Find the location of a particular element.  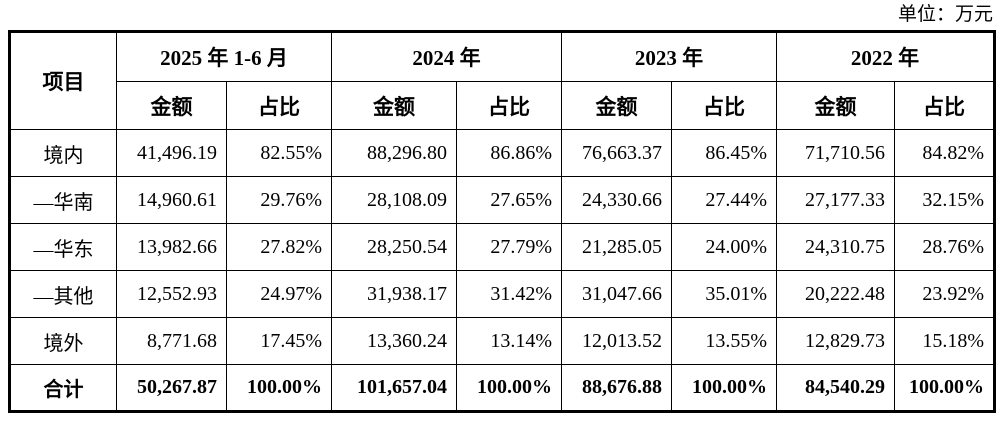

ratio-cell: 31.42% is located at coordinates (509, 294).